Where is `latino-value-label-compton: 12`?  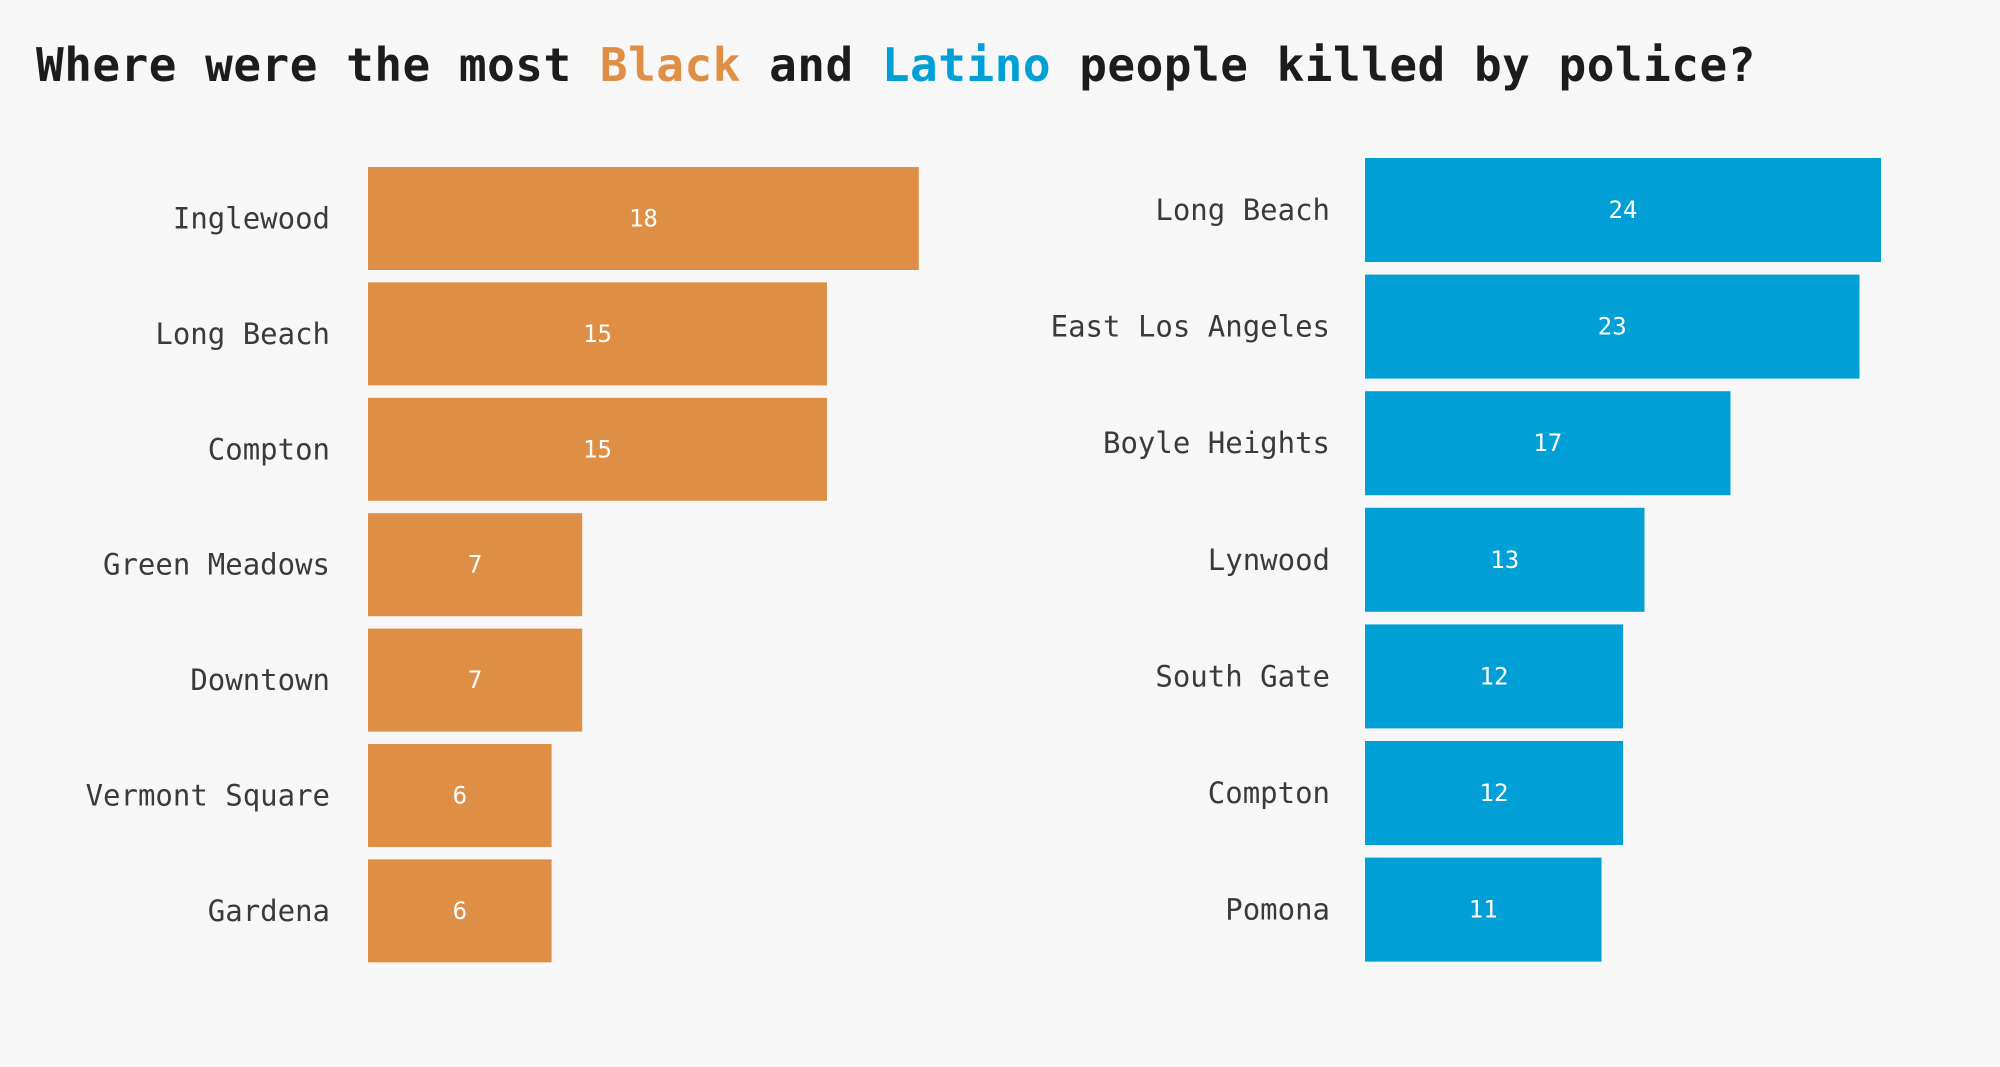
latino-value-label-compton: 12 is located at coordinates (1494, 793).